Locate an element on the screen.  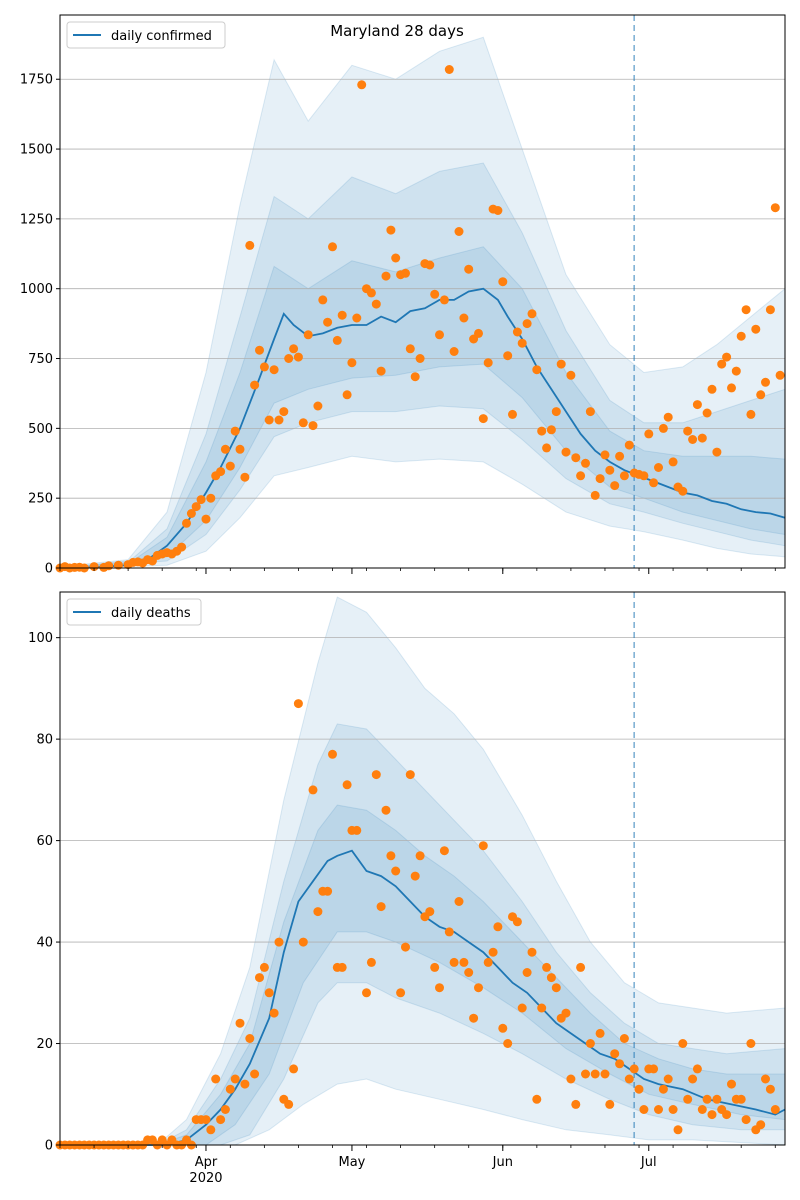
x-tick-label-apr: Apr is located at coordinates (206, 1162).